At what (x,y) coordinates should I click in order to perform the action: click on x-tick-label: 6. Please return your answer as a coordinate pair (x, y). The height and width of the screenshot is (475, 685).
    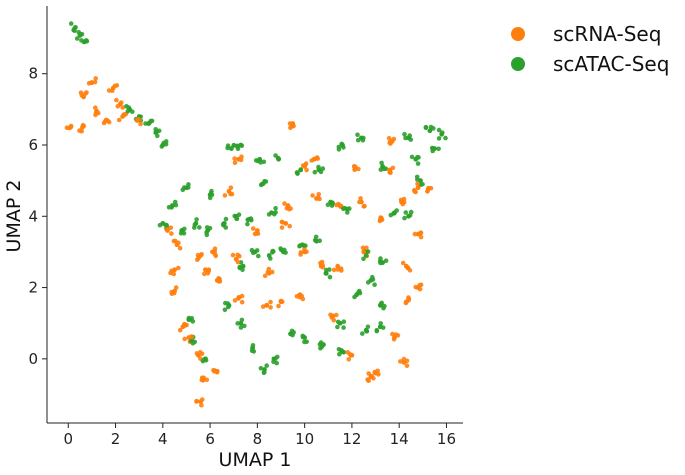
    Looking at the image, I should click on (210, 439).